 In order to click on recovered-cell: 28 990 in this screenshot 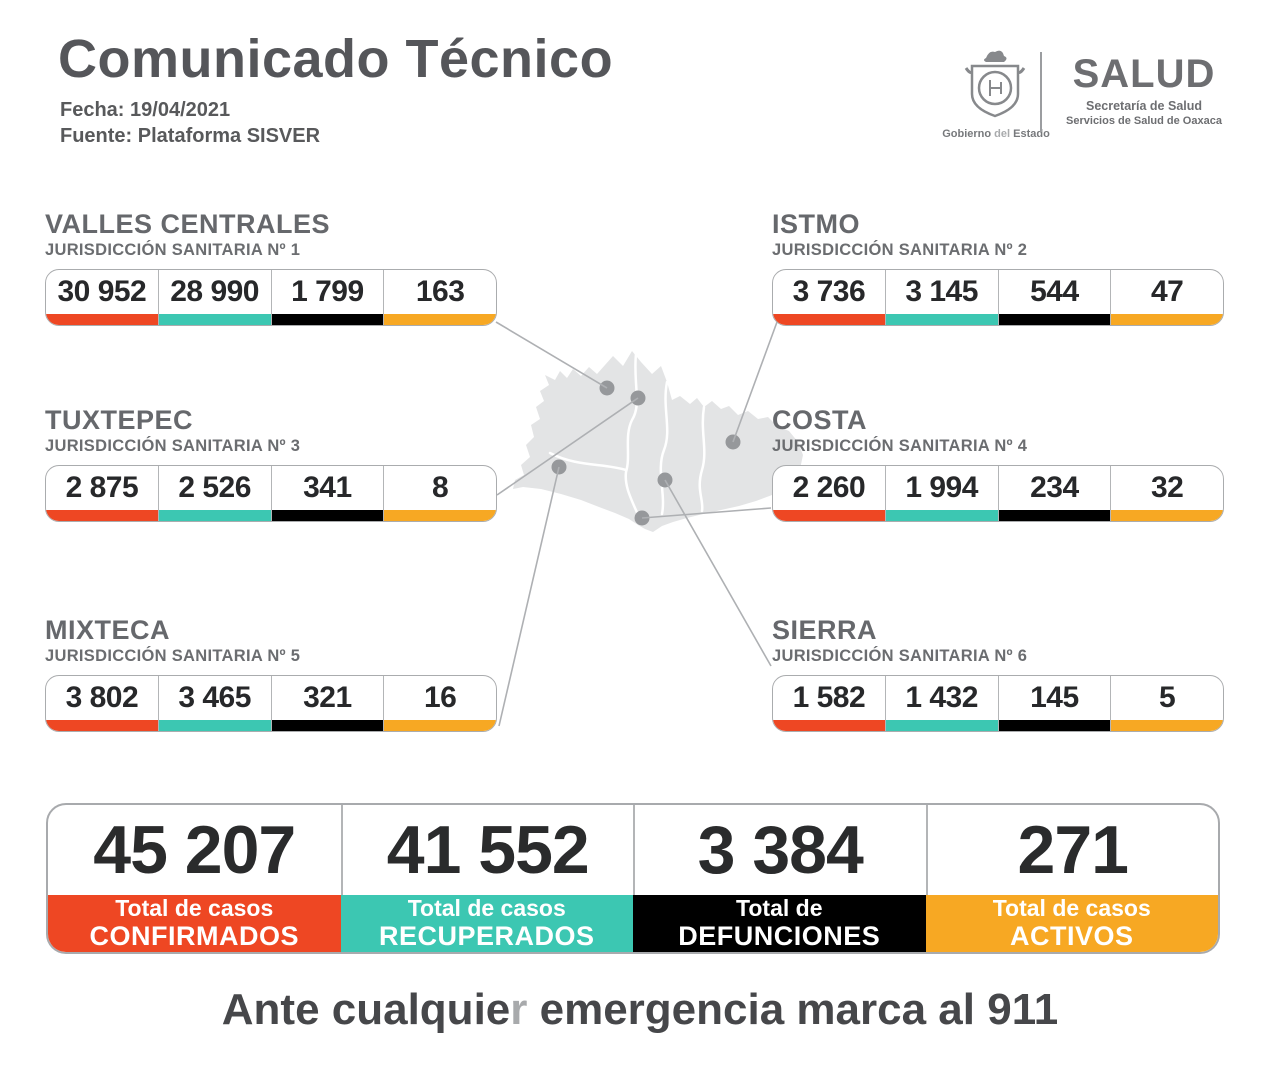, I will do `click(214, 298)`.